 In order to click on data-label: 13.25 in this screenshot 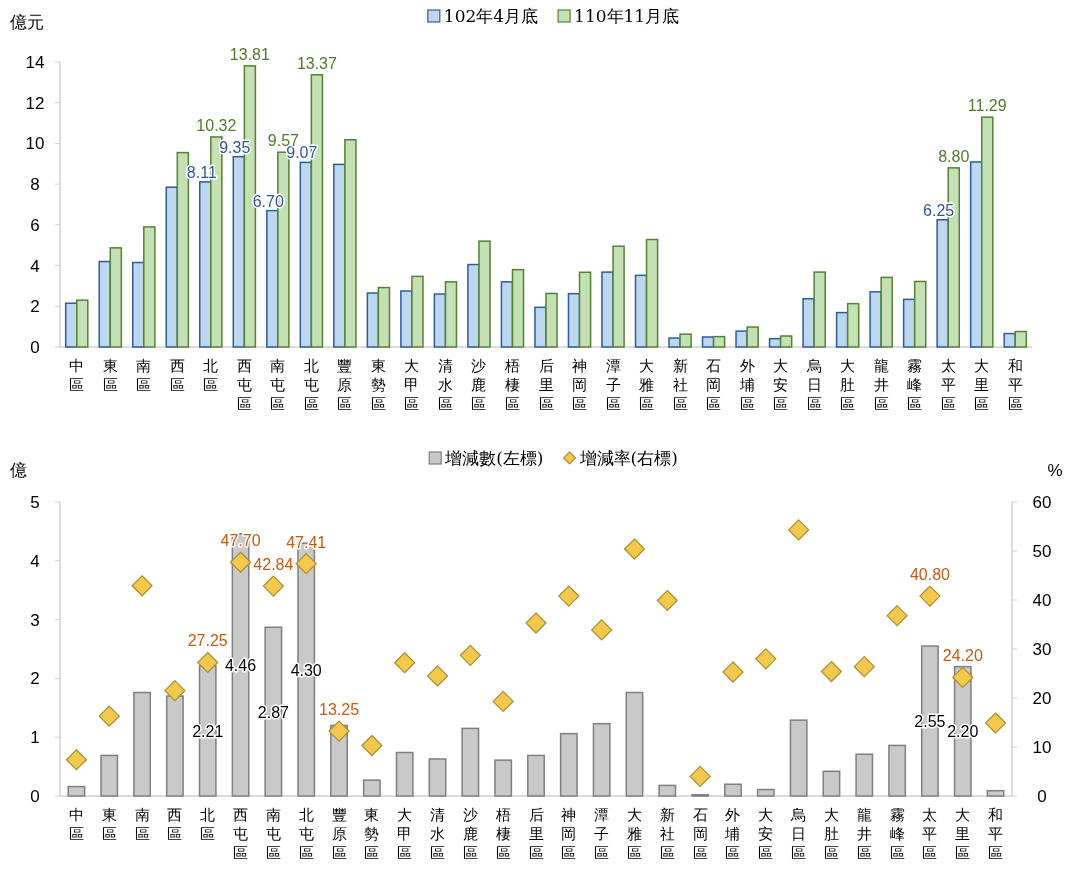, I will do `click(339, 710)`.